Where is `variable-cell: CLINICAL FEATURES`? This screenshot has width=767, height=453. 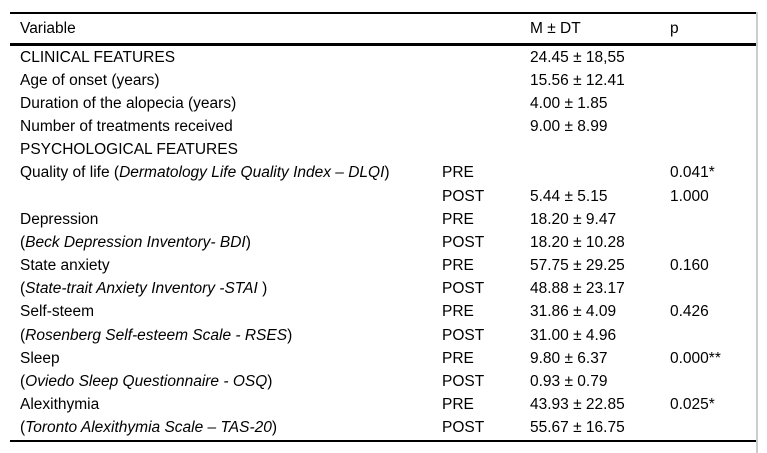
variable-cell: CLINICAL FEATURES is located at coordinates (226, 58).